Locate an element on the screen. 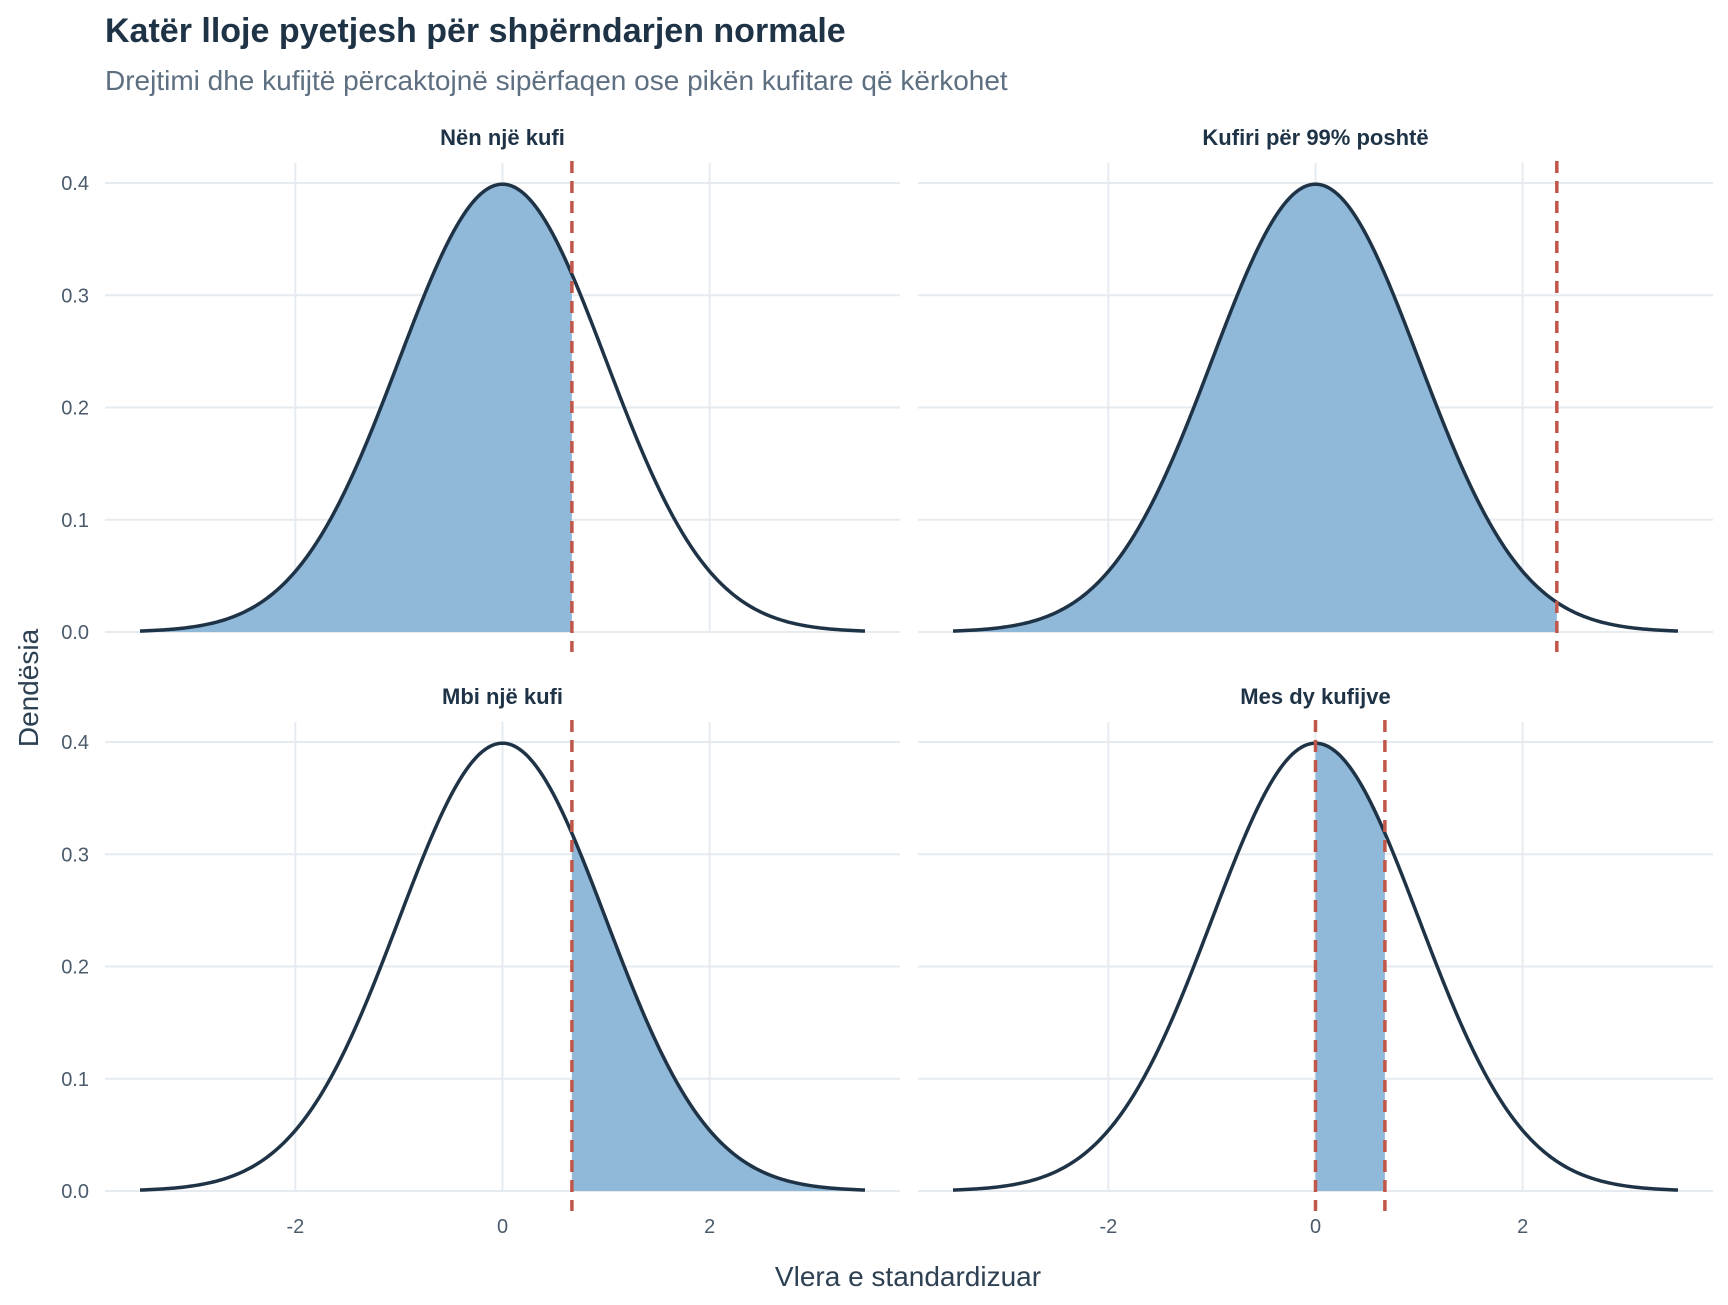  panel-title: Mbi një kufi is located at coordinates (502, 696).